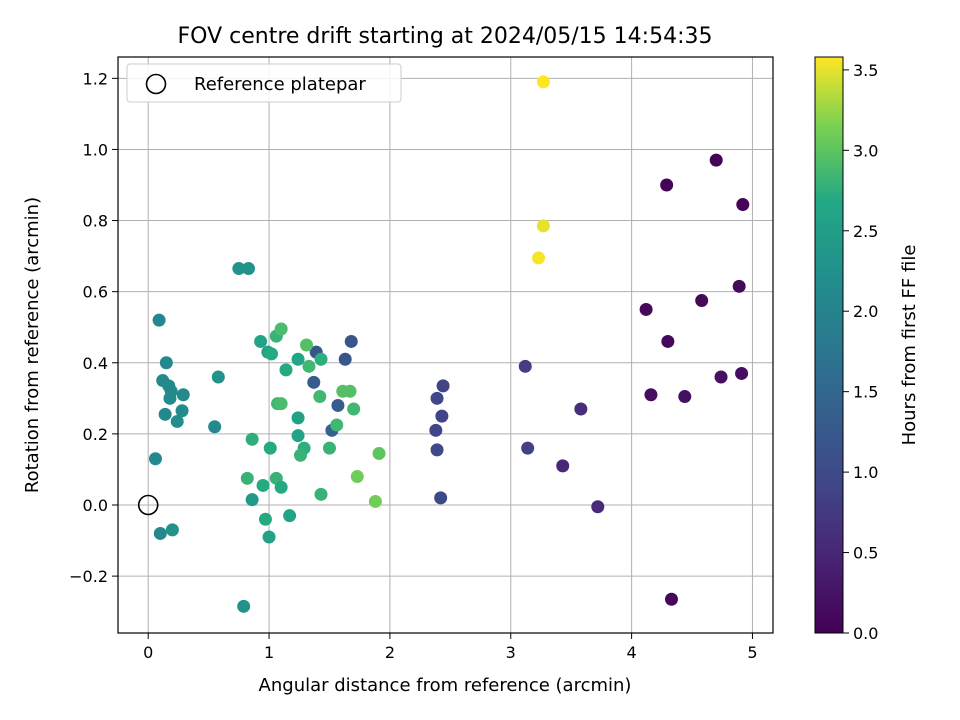 The height and width of the screenshot is (720, 960). What do you see at coordinates (860, 352) in the screenshot?
I see `colorbar-ticks: 0.0 0.5 1.0 1.5 2.0 2.5 3.0 3.5` at bounding box center [860, 352].